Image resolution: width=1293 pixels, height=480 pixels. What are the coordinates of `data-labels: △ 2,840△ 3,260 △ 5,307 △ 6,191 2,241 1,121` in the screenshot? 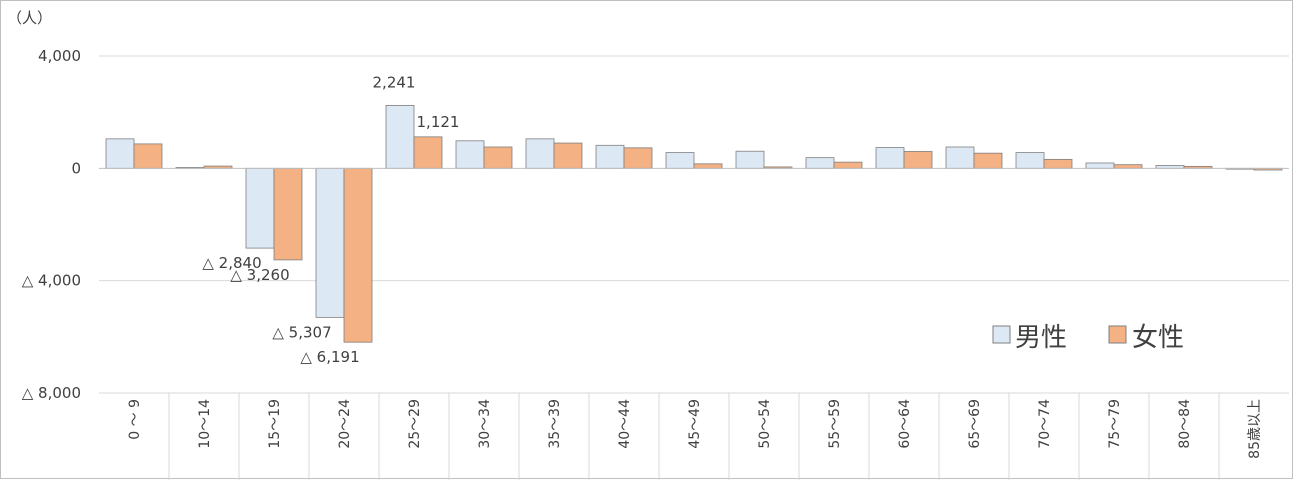 It's located at (330, 219).